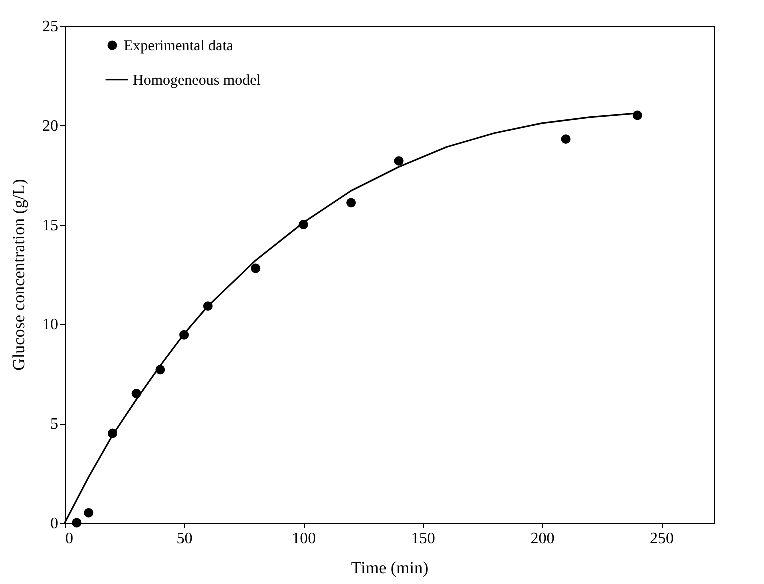 This screenshot has height=584, width=764. Describe the element at coordinates (179, 46) in the screenshot. I see `legend-label: Experimental data` at that location.